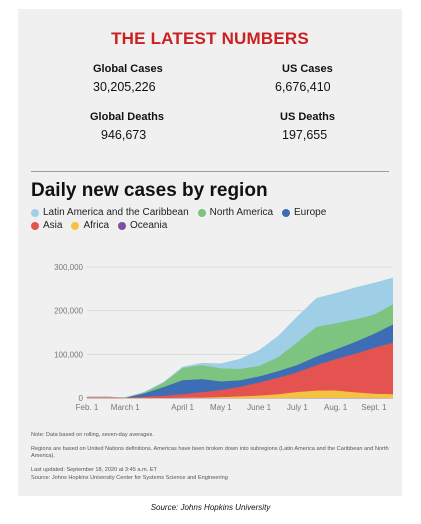 The width and height of the screenshot is (421, 524). What do you see at coordinates (210, 507) in the screenshot?
I see `source-caption: Source: Johns Hopkins University` at bounding box center [210, 507].